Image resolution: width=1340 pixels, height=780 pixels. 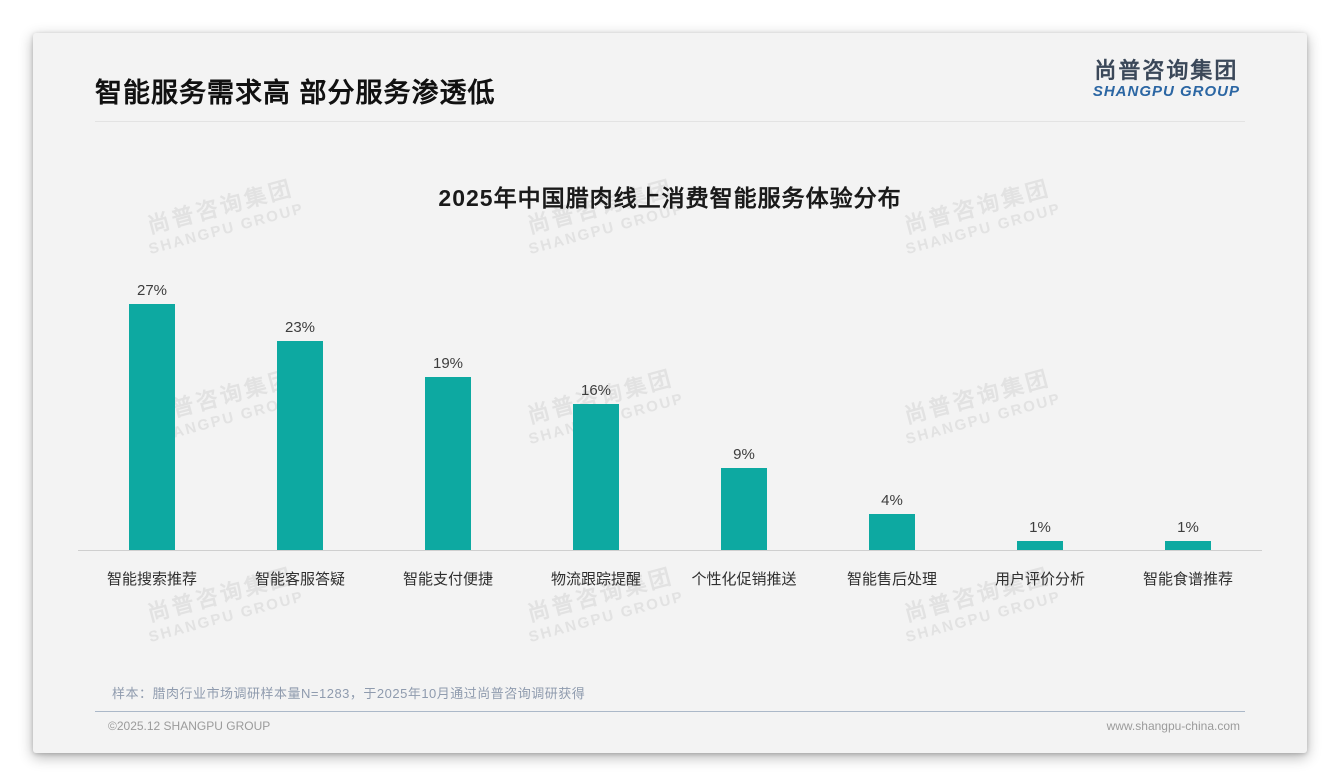 What do you see at coordinates (670, 121) in the screenshot?
I see `header-divider` at bounding box center [670, 121].